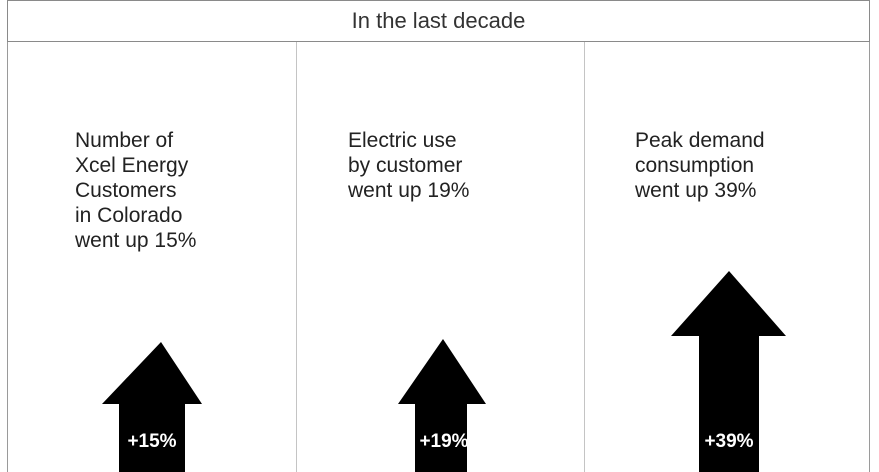 The width and height of the screenshot is (879, 472). What do you see at coordinates (136, 240) in the screenshot?
I see `panel-text-line: went up 15%` at bounding box center [136, 240].